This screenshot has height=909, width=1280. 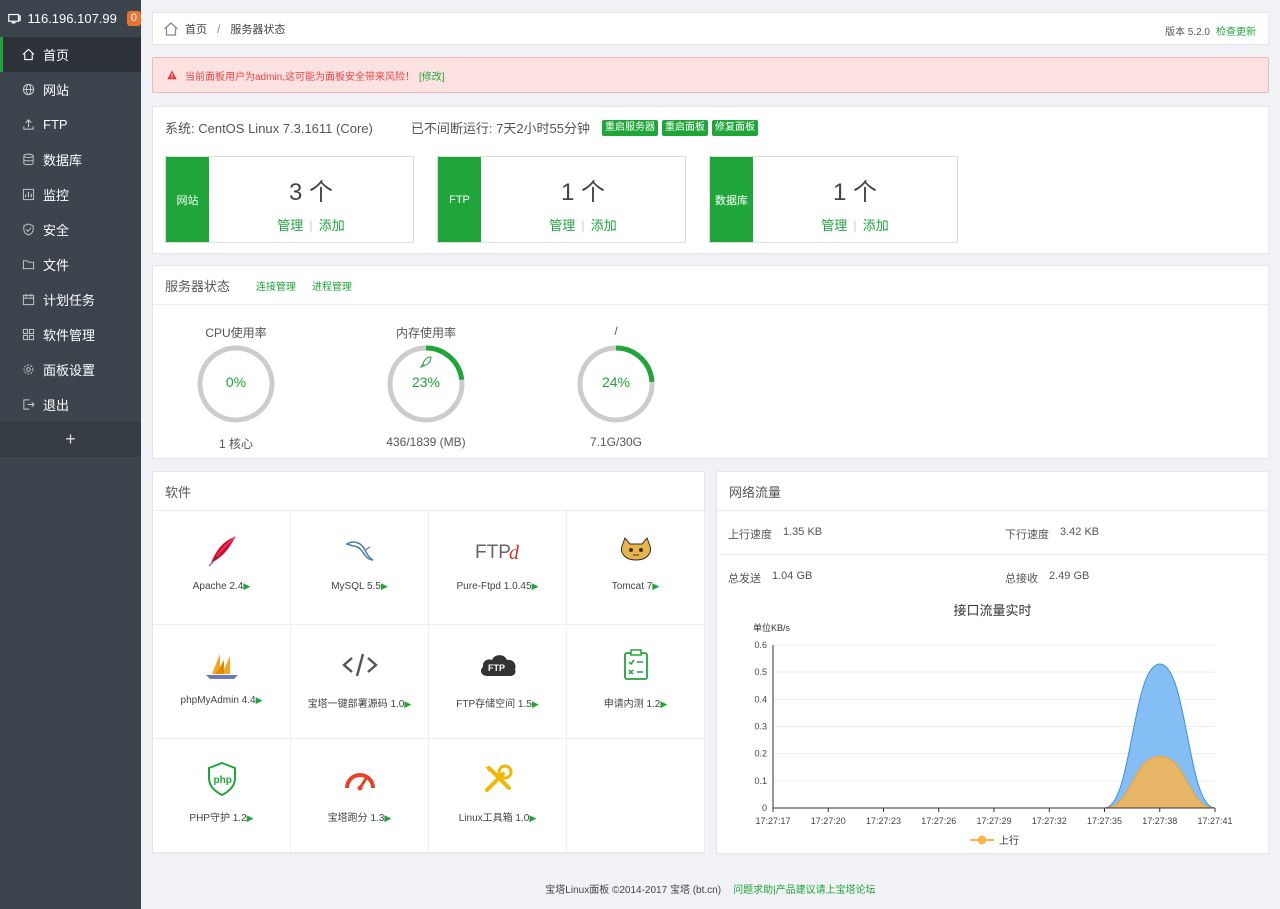 What do you see at coordinates (236, 384) in the screenshot?
I see `gauge-track` at bounding box center [236, 384].